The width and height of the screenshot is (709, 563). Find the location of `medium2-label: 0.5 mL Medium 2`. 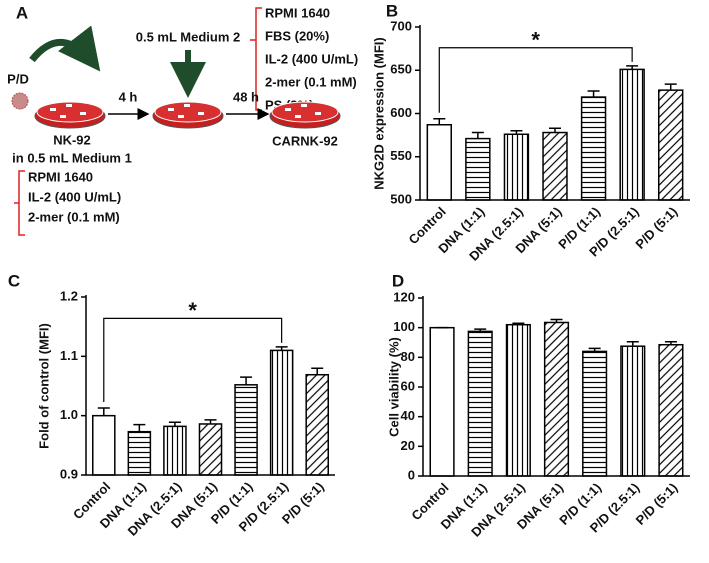

medium2-label: 0.5 mL Medium 2 is located at coordinates (188, 36).